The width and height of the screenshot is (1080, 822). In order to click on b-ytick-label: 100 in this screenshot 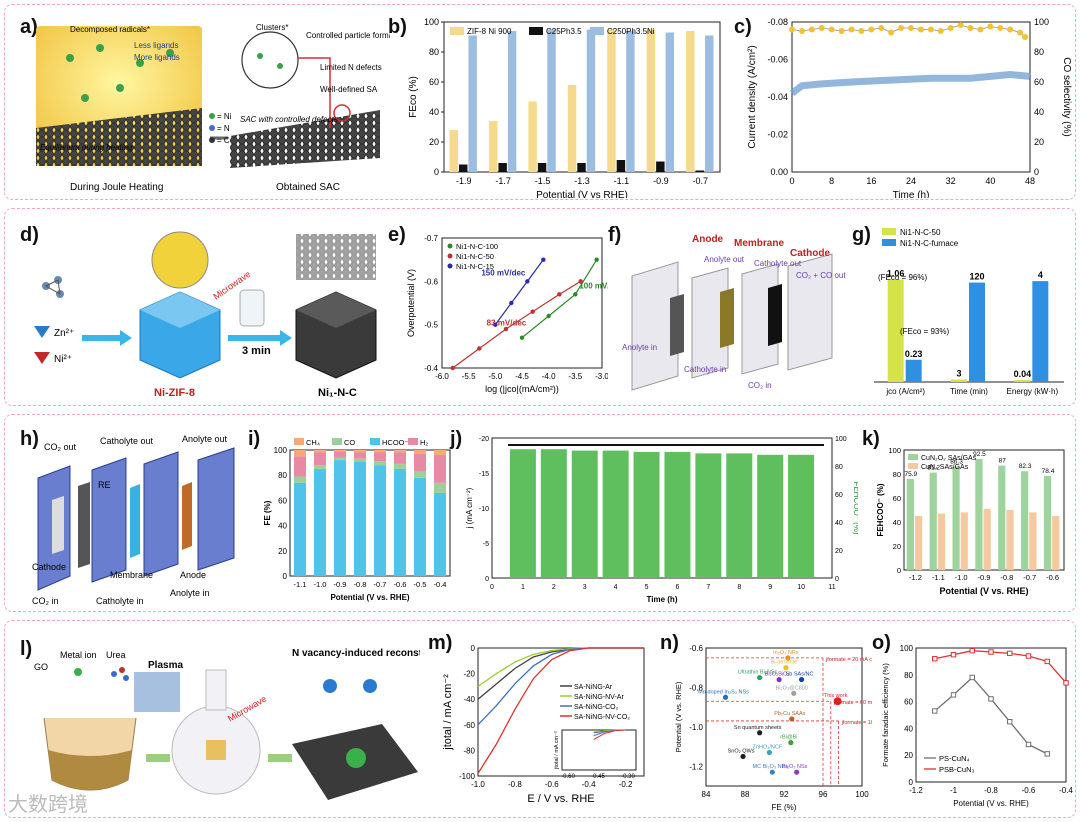, I will do `click(431, 22)`.